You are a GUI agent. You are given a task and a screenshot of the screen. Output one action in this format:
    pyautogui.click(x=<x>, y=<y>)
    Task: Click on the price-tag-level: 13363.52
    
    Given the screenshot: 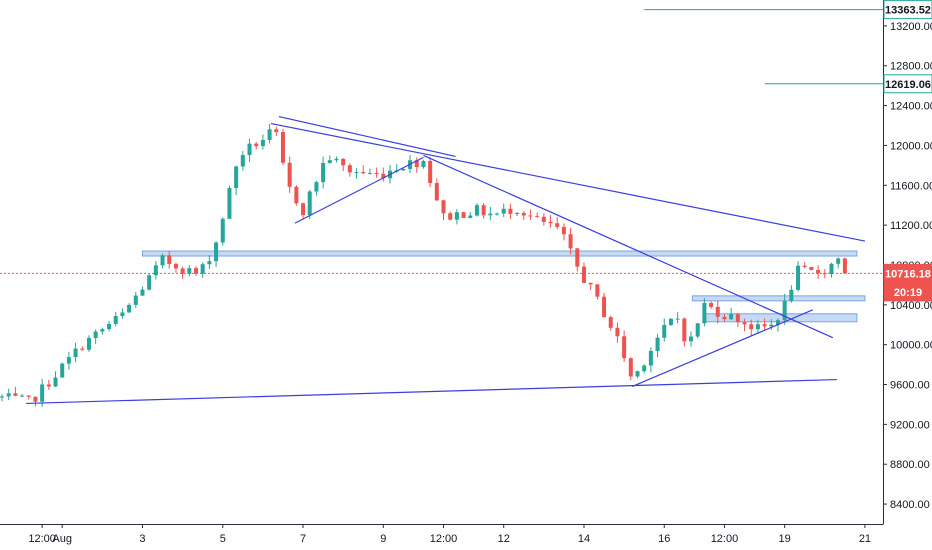 What is the action you would take?
    pyautogui.click(x=907, y=10)
    